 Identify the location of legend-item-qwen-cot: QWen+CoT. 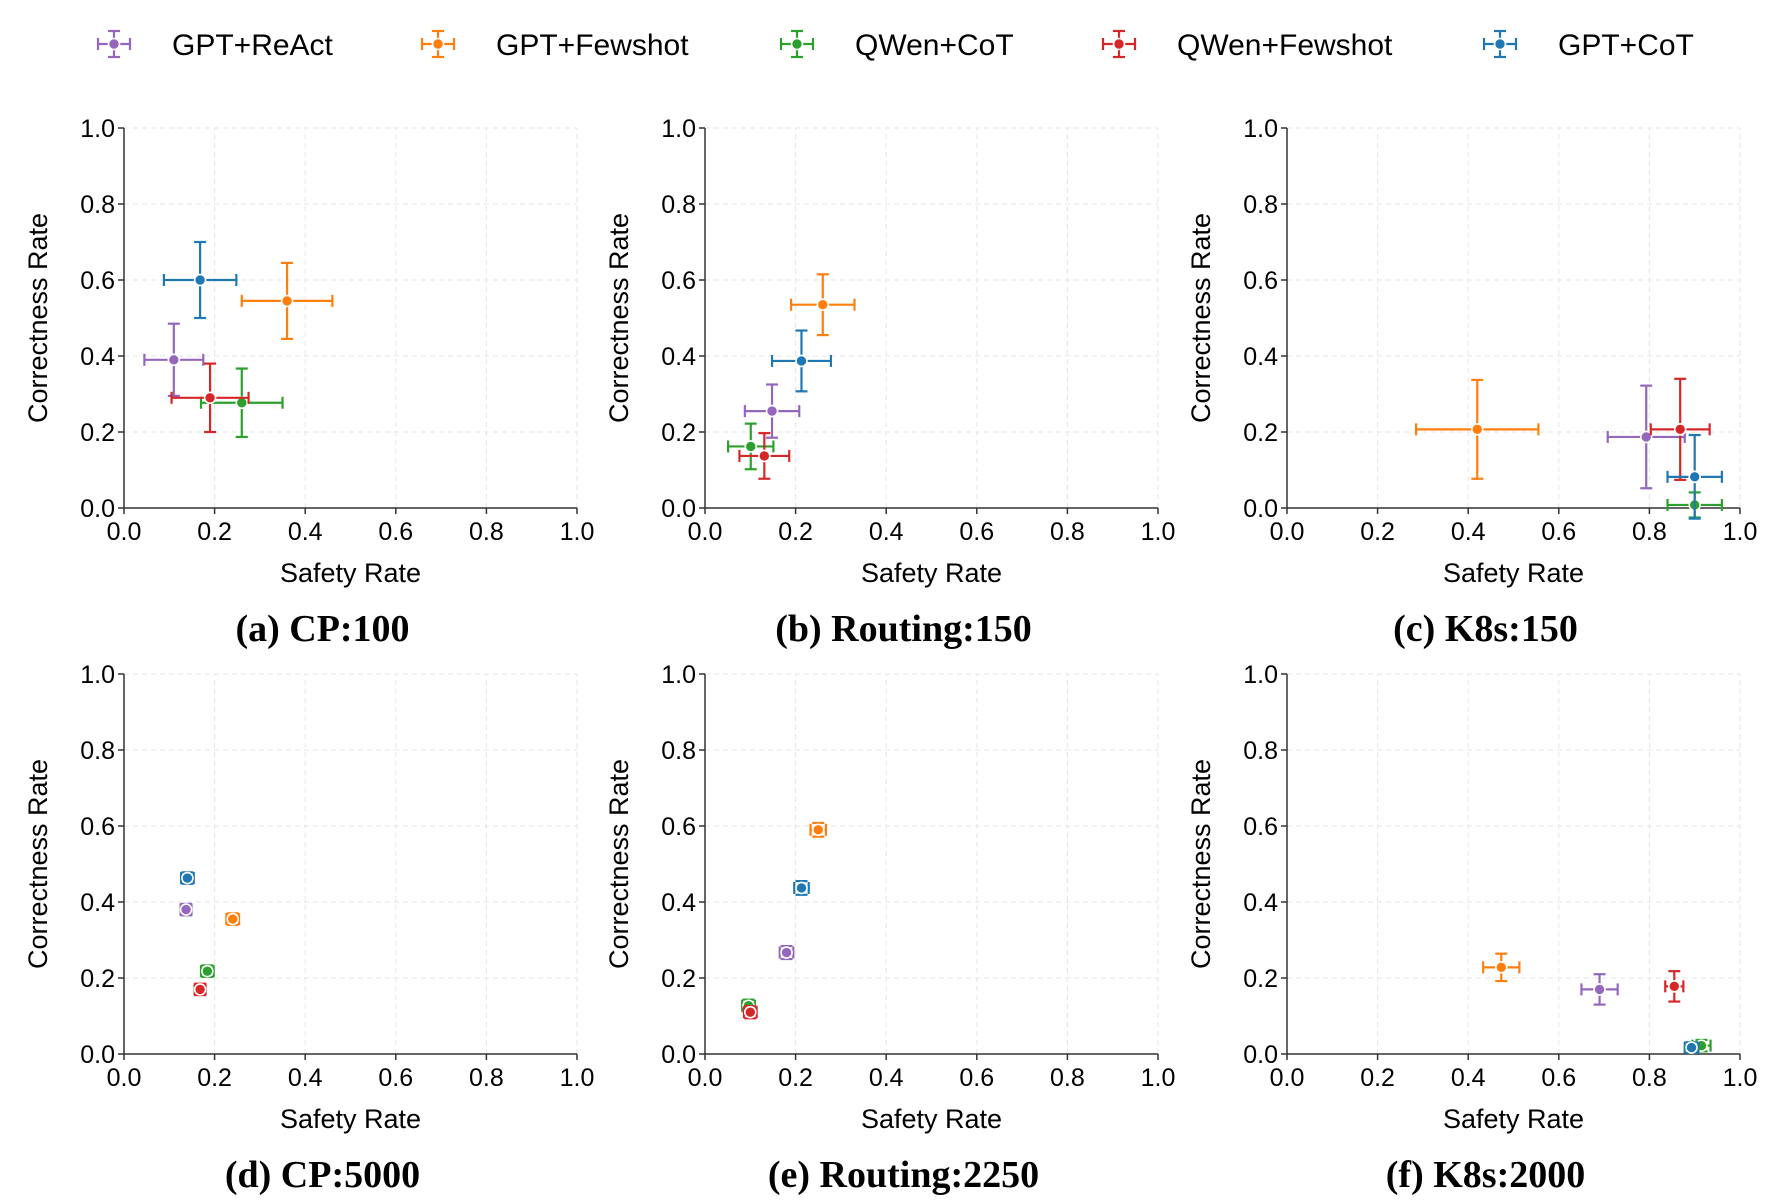
(896, 45).